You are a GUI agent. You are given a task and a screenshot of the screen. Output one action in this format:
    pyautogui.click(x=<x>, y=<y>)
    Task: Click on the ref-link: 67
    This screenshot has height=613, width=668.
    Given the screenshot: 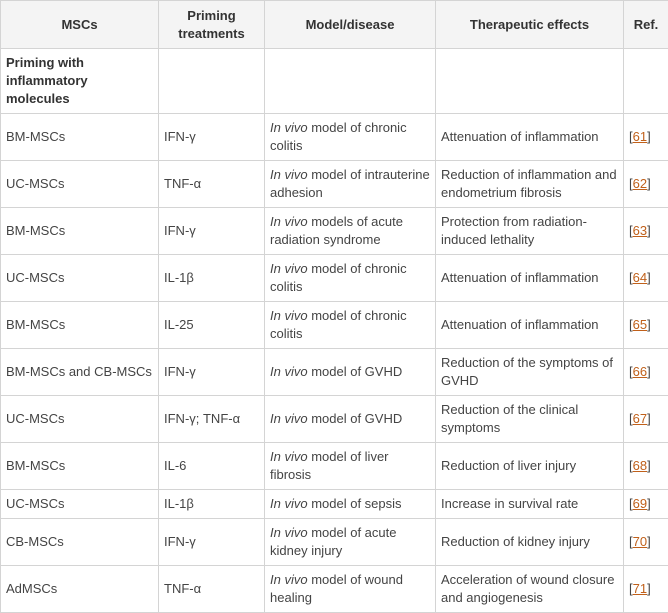 What is the action you would take?
    pyautogui.click(x=640, y=418)
    